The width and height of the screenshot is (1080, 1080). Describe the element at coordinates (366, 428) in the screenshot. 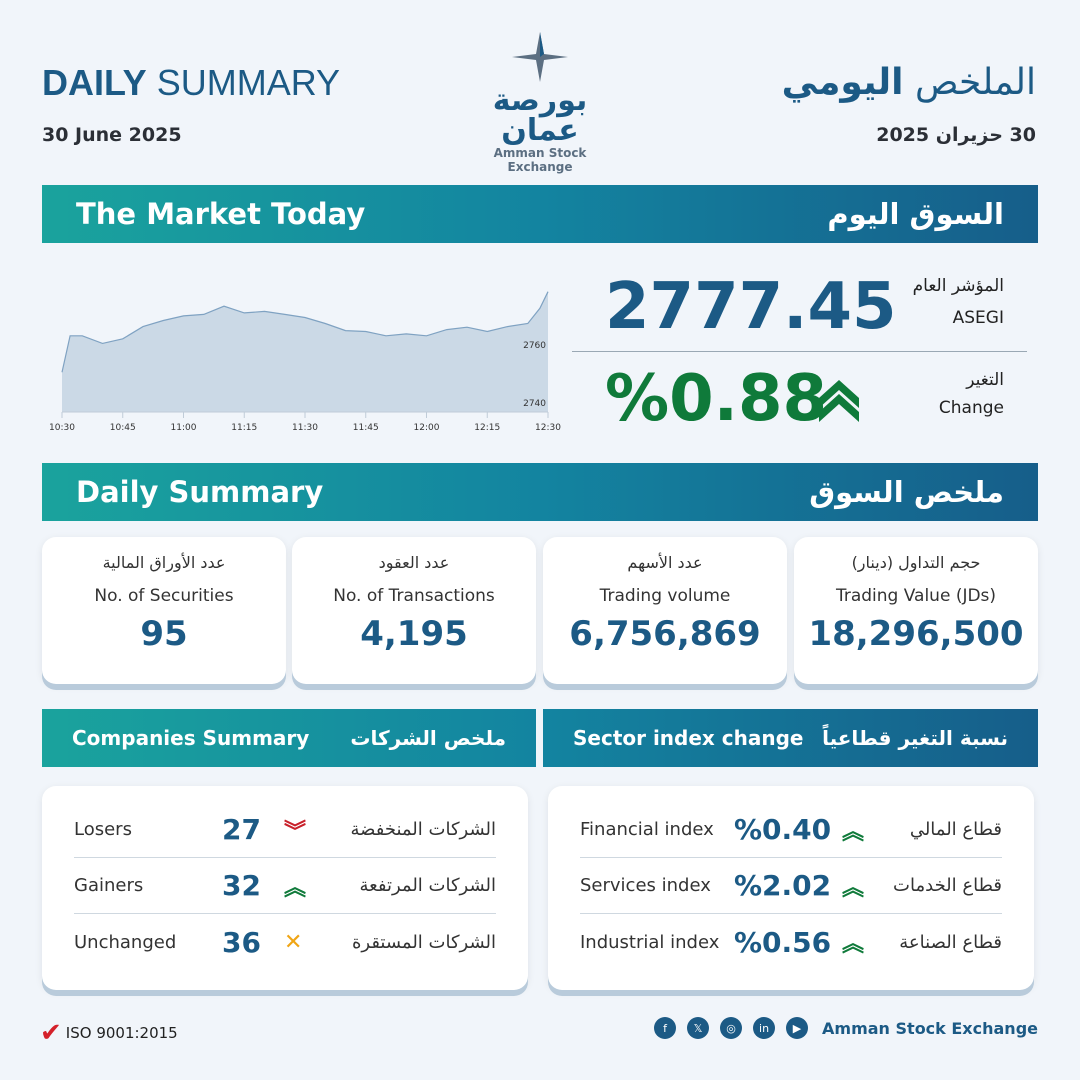

I see `x-tick-label: 11:45` at that location.